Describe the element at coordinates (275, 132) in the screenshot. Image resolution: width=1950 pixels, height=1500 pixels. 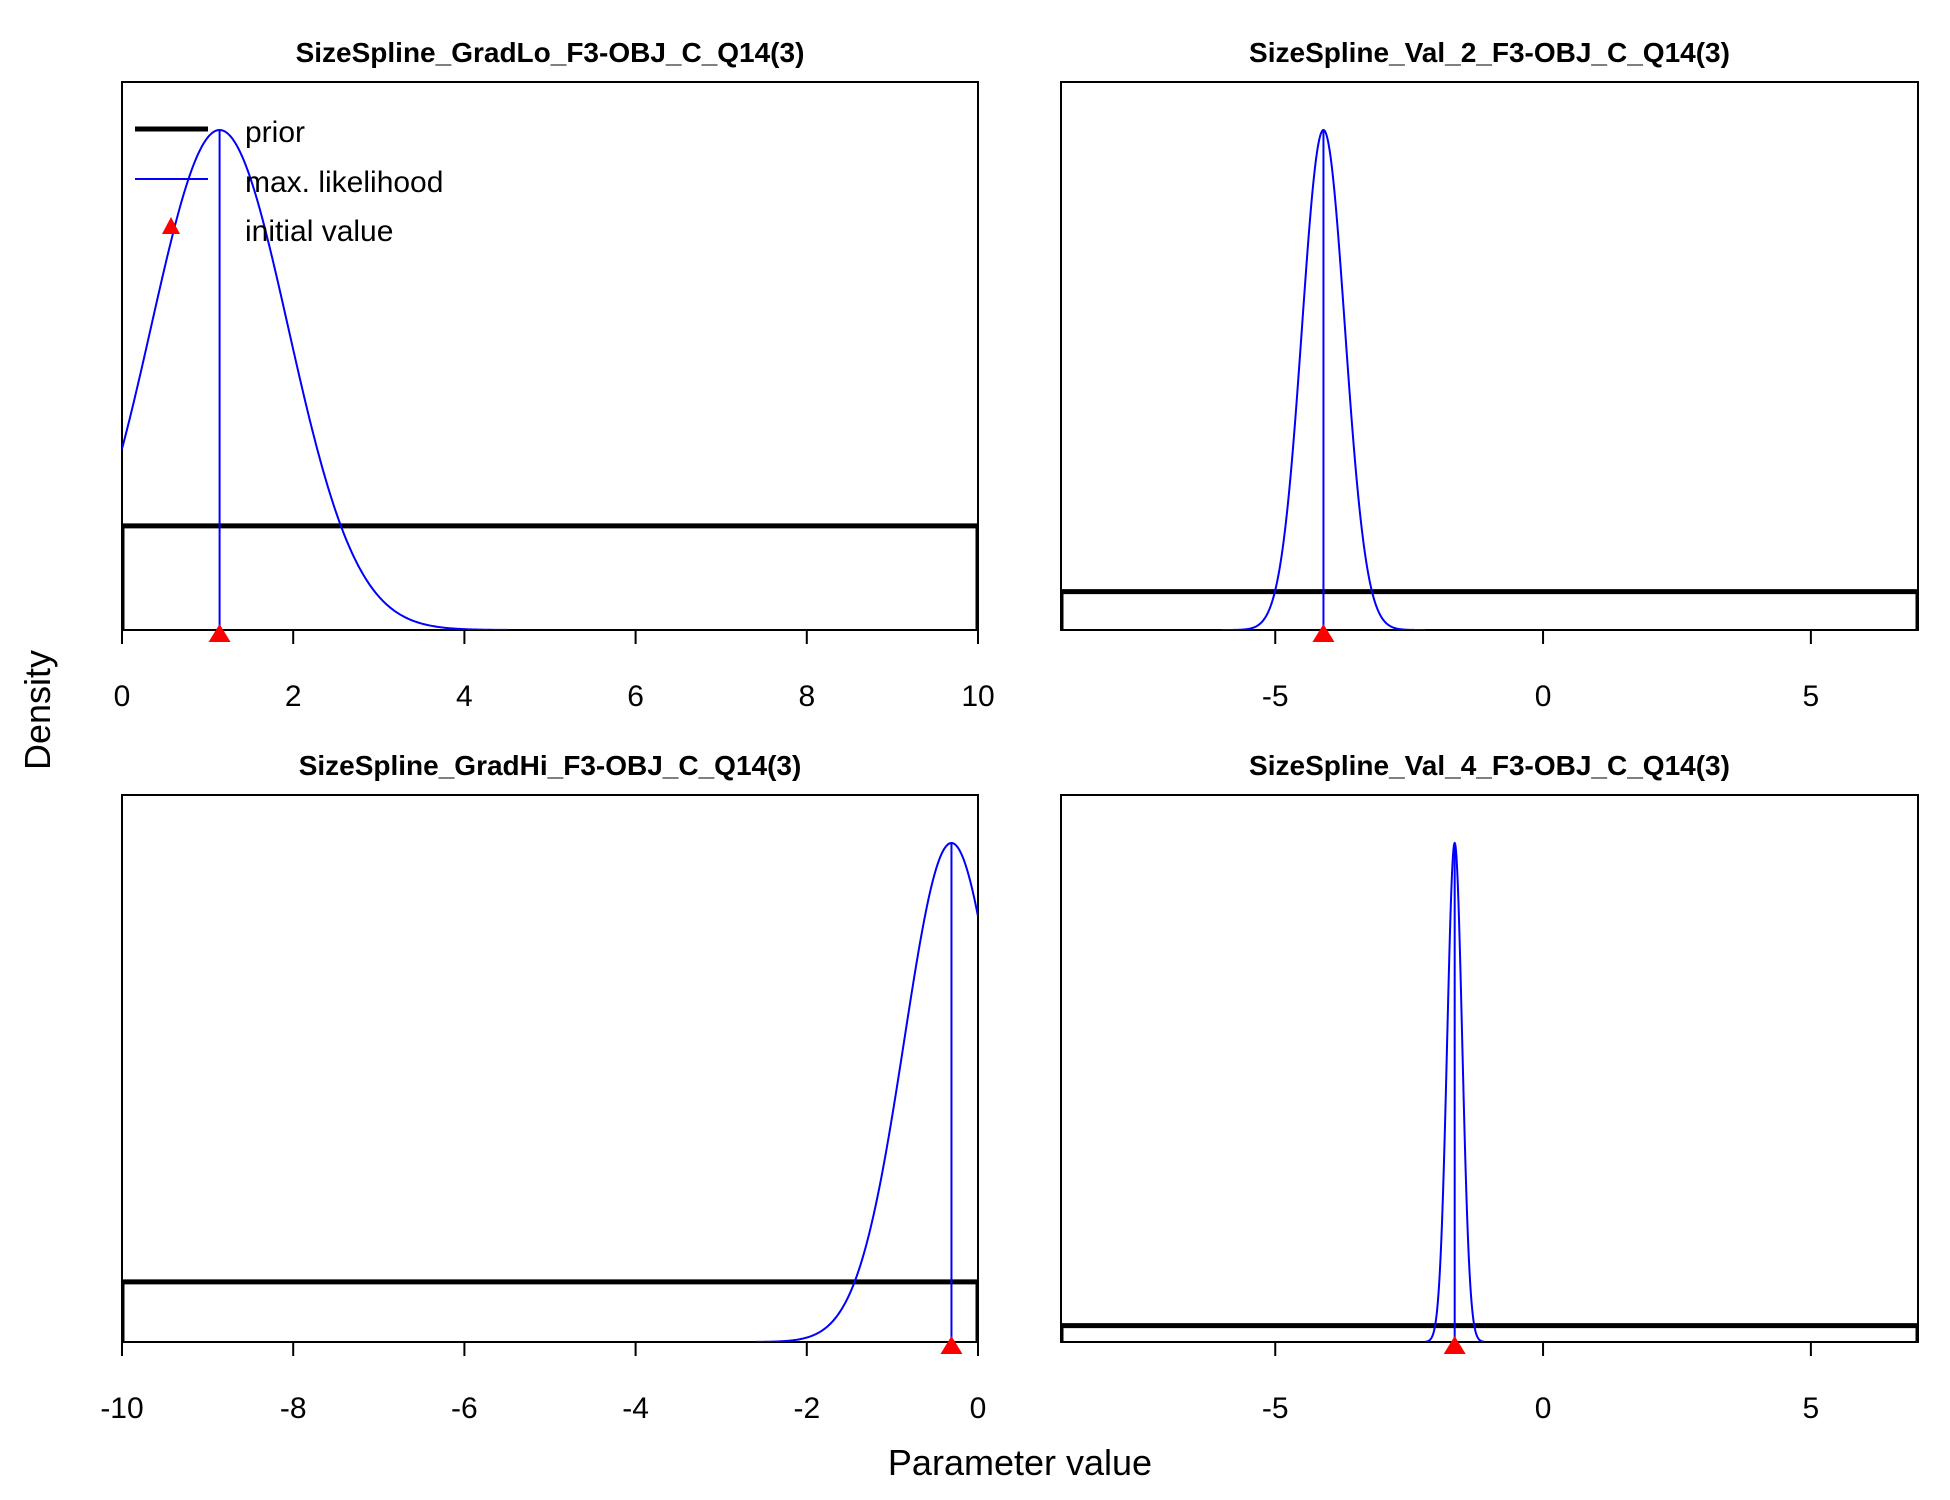
I see `legend-label: prior` at that location.